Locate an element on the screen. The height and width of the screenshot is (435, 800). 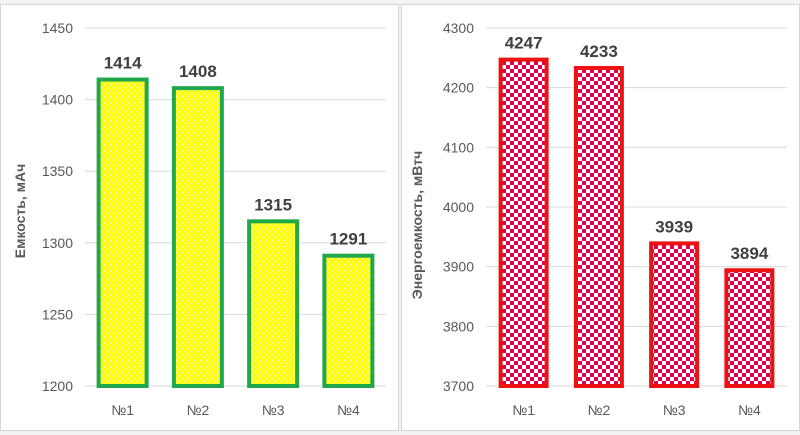
capacity-y-tick-label: 1400 is located at coordinates (57, 100).